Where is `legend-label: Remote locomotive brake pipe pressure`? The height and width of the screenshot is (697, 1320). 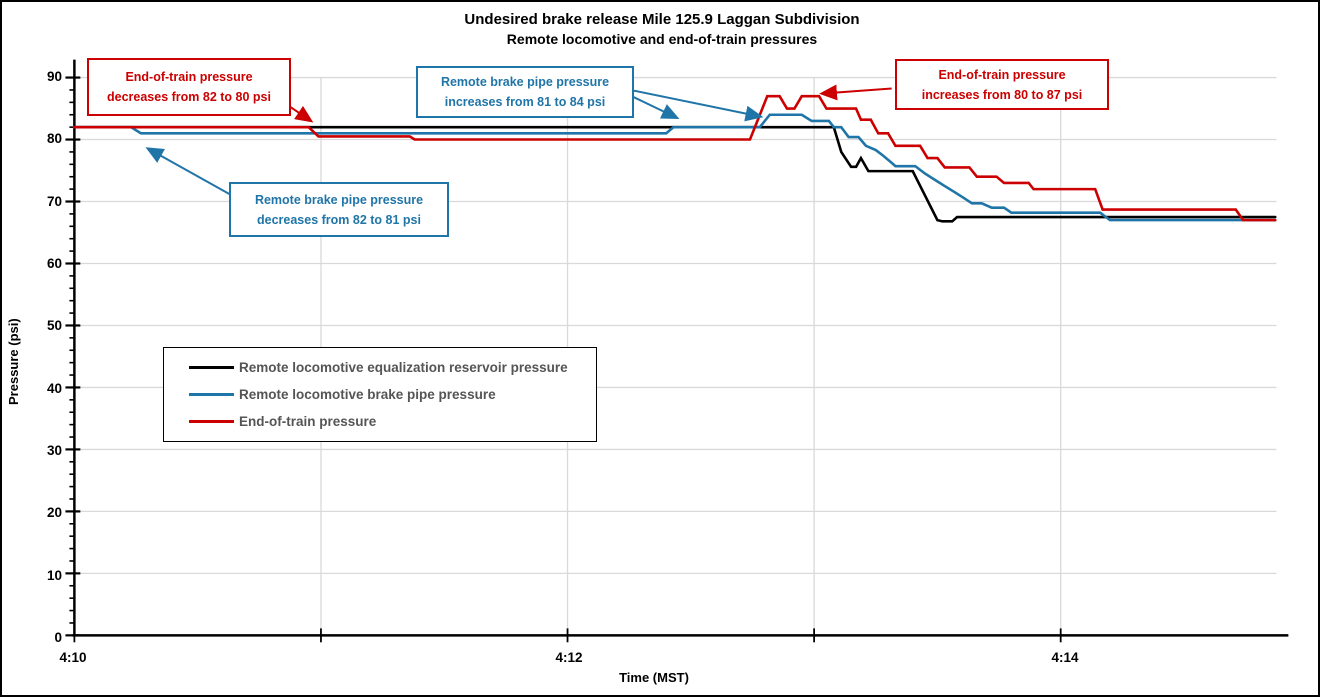 legend-label: Remote locomotive brake pipe pressure is located at coordinates (367, 394).